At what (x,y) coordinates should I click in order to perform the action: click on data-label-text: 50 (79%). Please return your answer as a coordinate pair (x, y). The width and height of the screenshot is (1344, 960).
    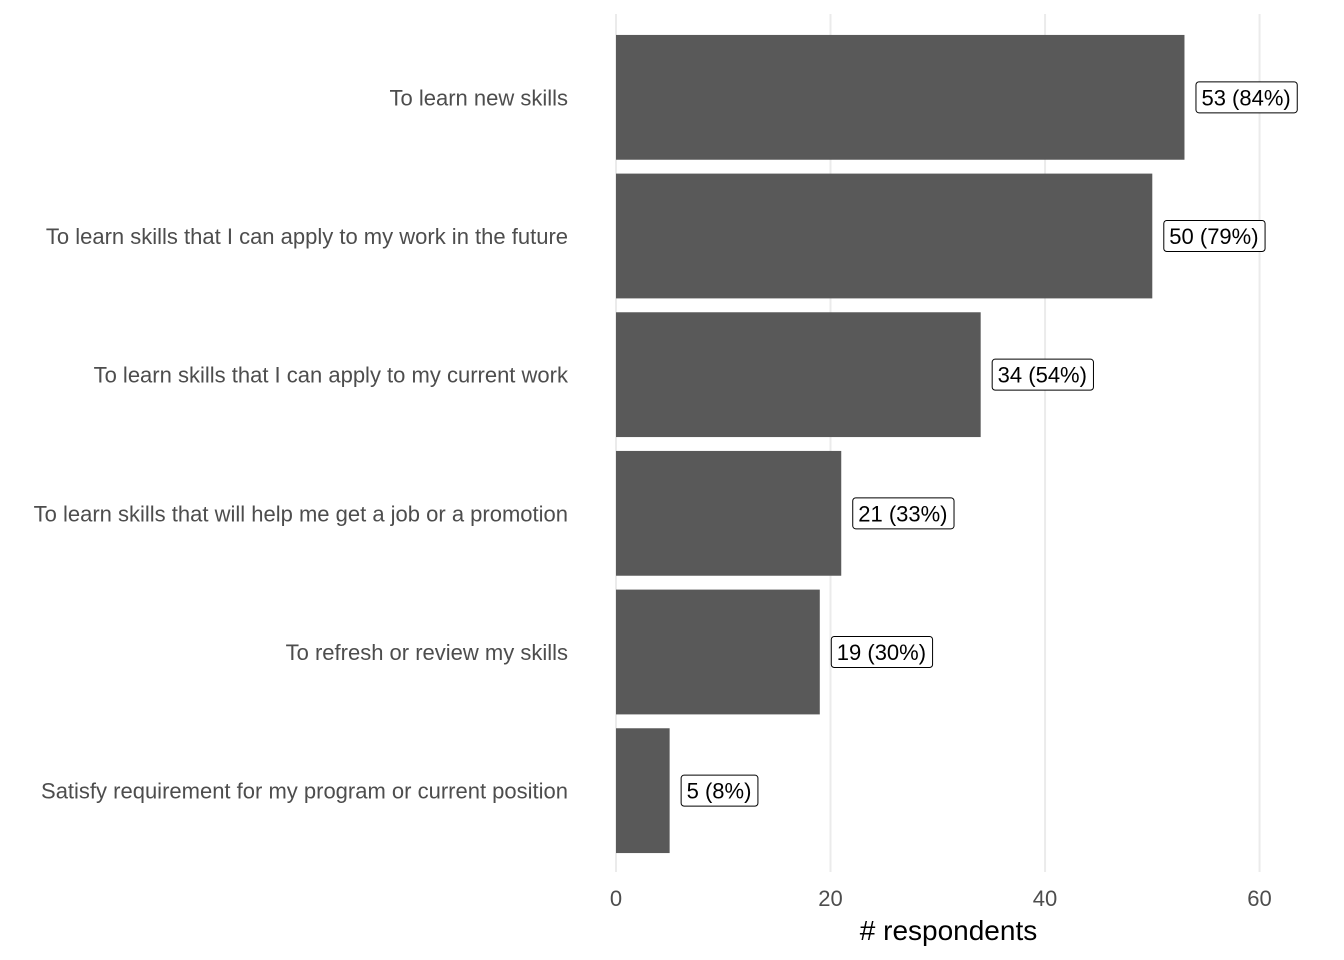
    Looking at the image, I should click on (1213, 236).